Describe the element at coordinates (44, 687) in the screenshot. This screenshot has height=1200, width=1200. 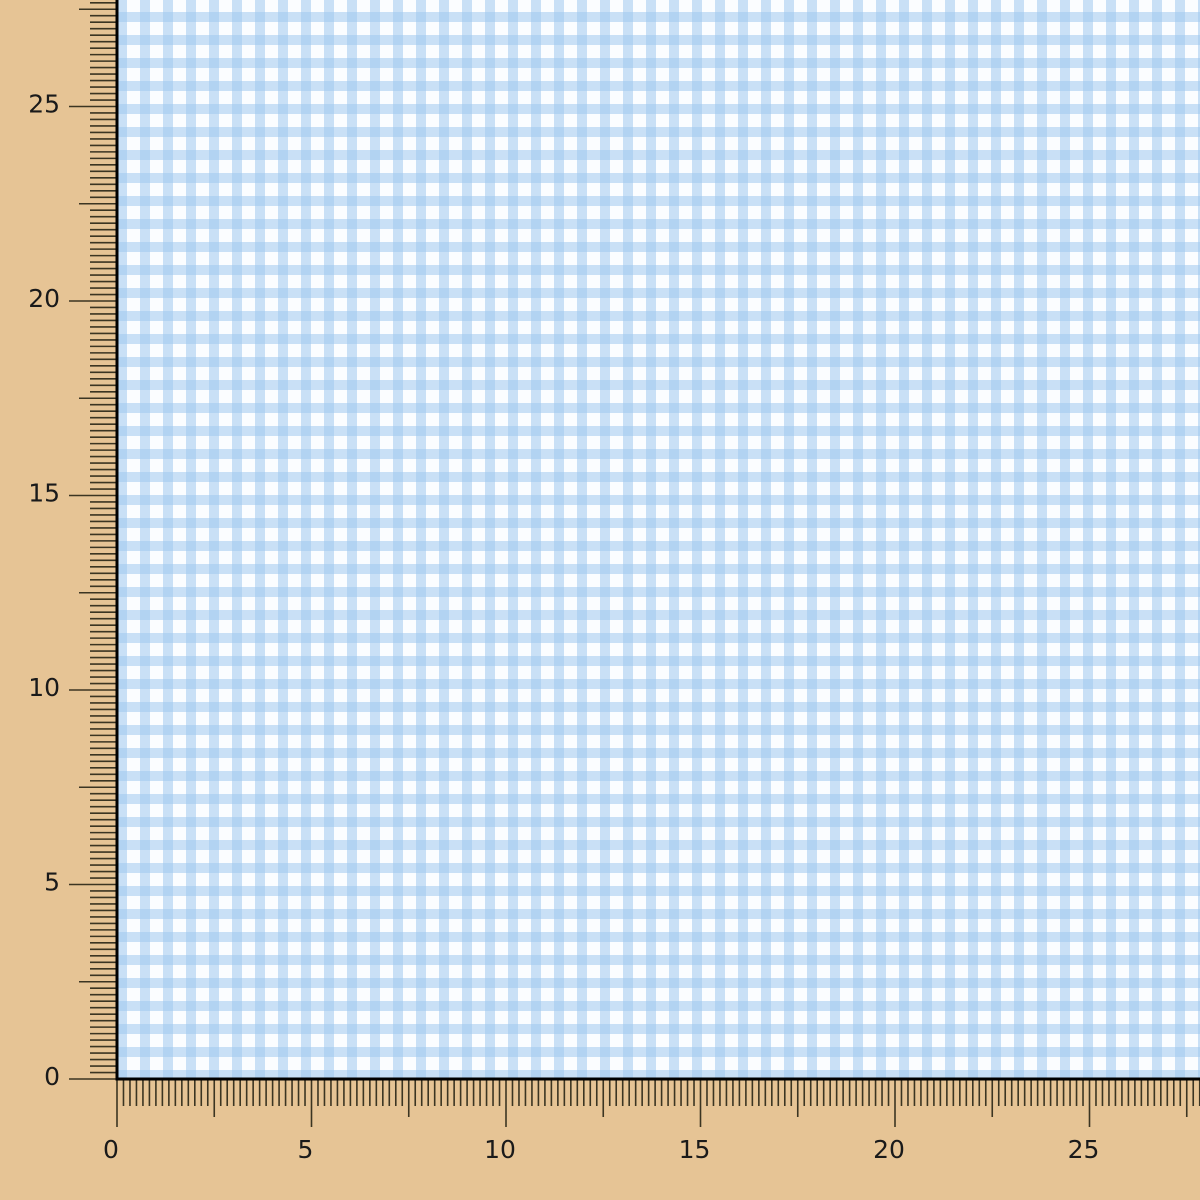
I see `y-tick-label: 10` at that location.